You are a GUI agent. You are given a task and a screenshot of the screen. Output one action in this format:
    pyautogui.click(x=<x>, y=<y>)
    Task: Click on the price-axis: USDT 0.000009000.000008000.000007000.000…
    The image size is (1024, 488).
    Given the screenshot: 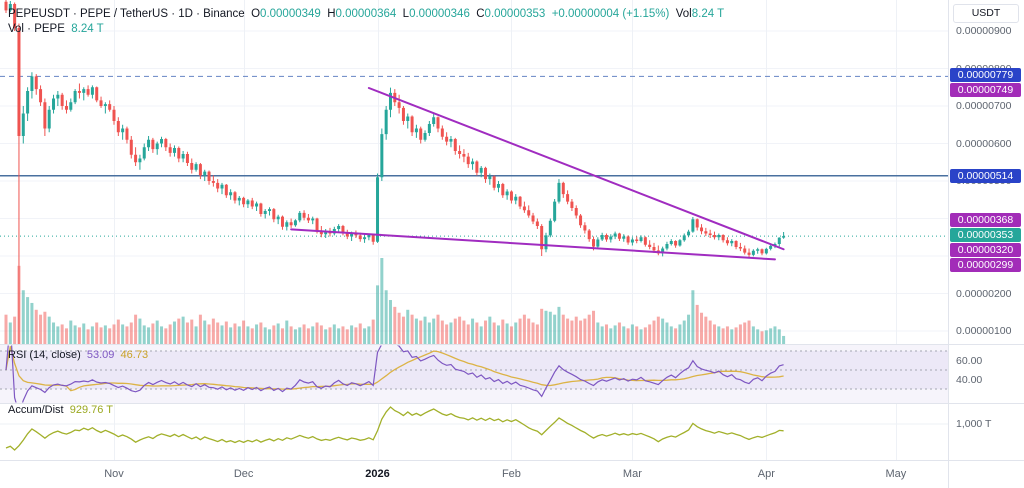 What is the action you would take?
    pyautogui.click(x=986, y=244)
    